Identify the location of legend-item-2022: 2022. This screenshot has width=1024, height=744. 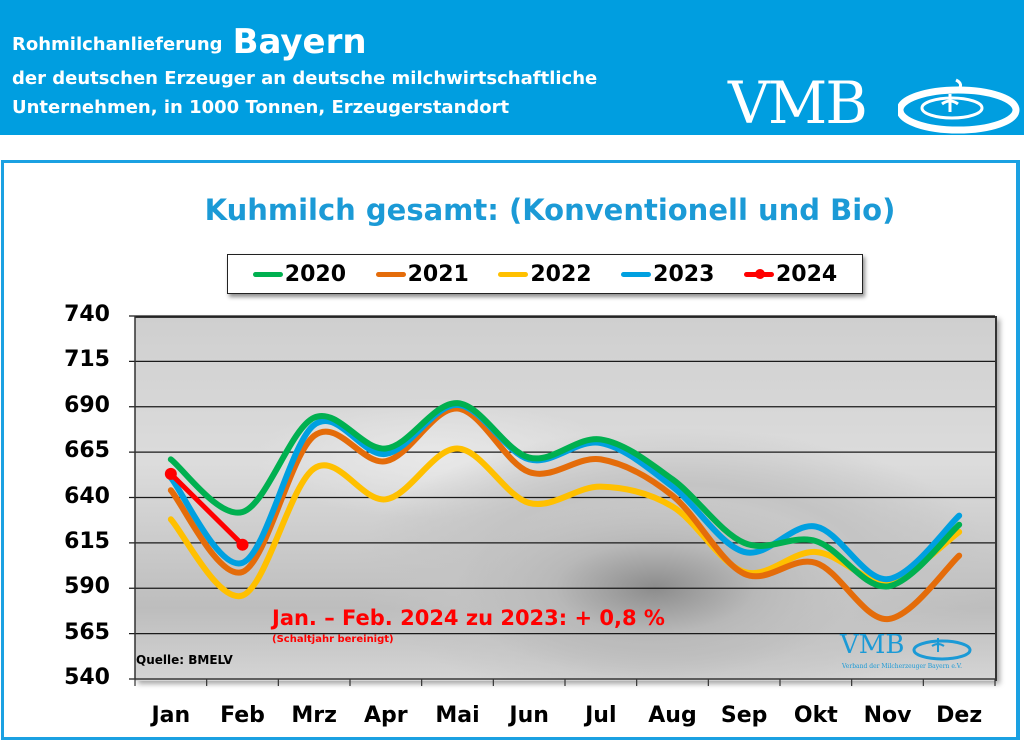
(545, 274).